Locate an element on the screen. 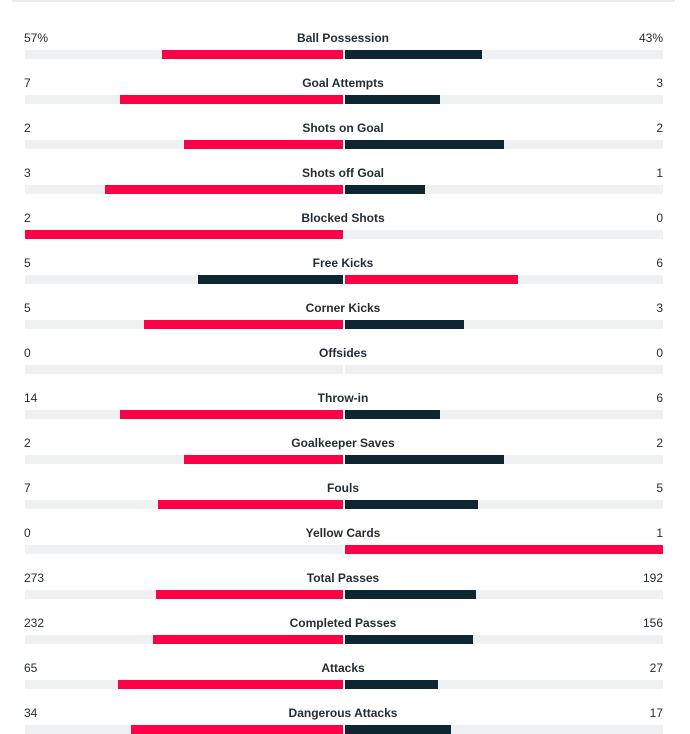 The height and width of the screenshot is (734, 690). stat-row: 0 Offsides 0 is located at coordinates (345, 344).